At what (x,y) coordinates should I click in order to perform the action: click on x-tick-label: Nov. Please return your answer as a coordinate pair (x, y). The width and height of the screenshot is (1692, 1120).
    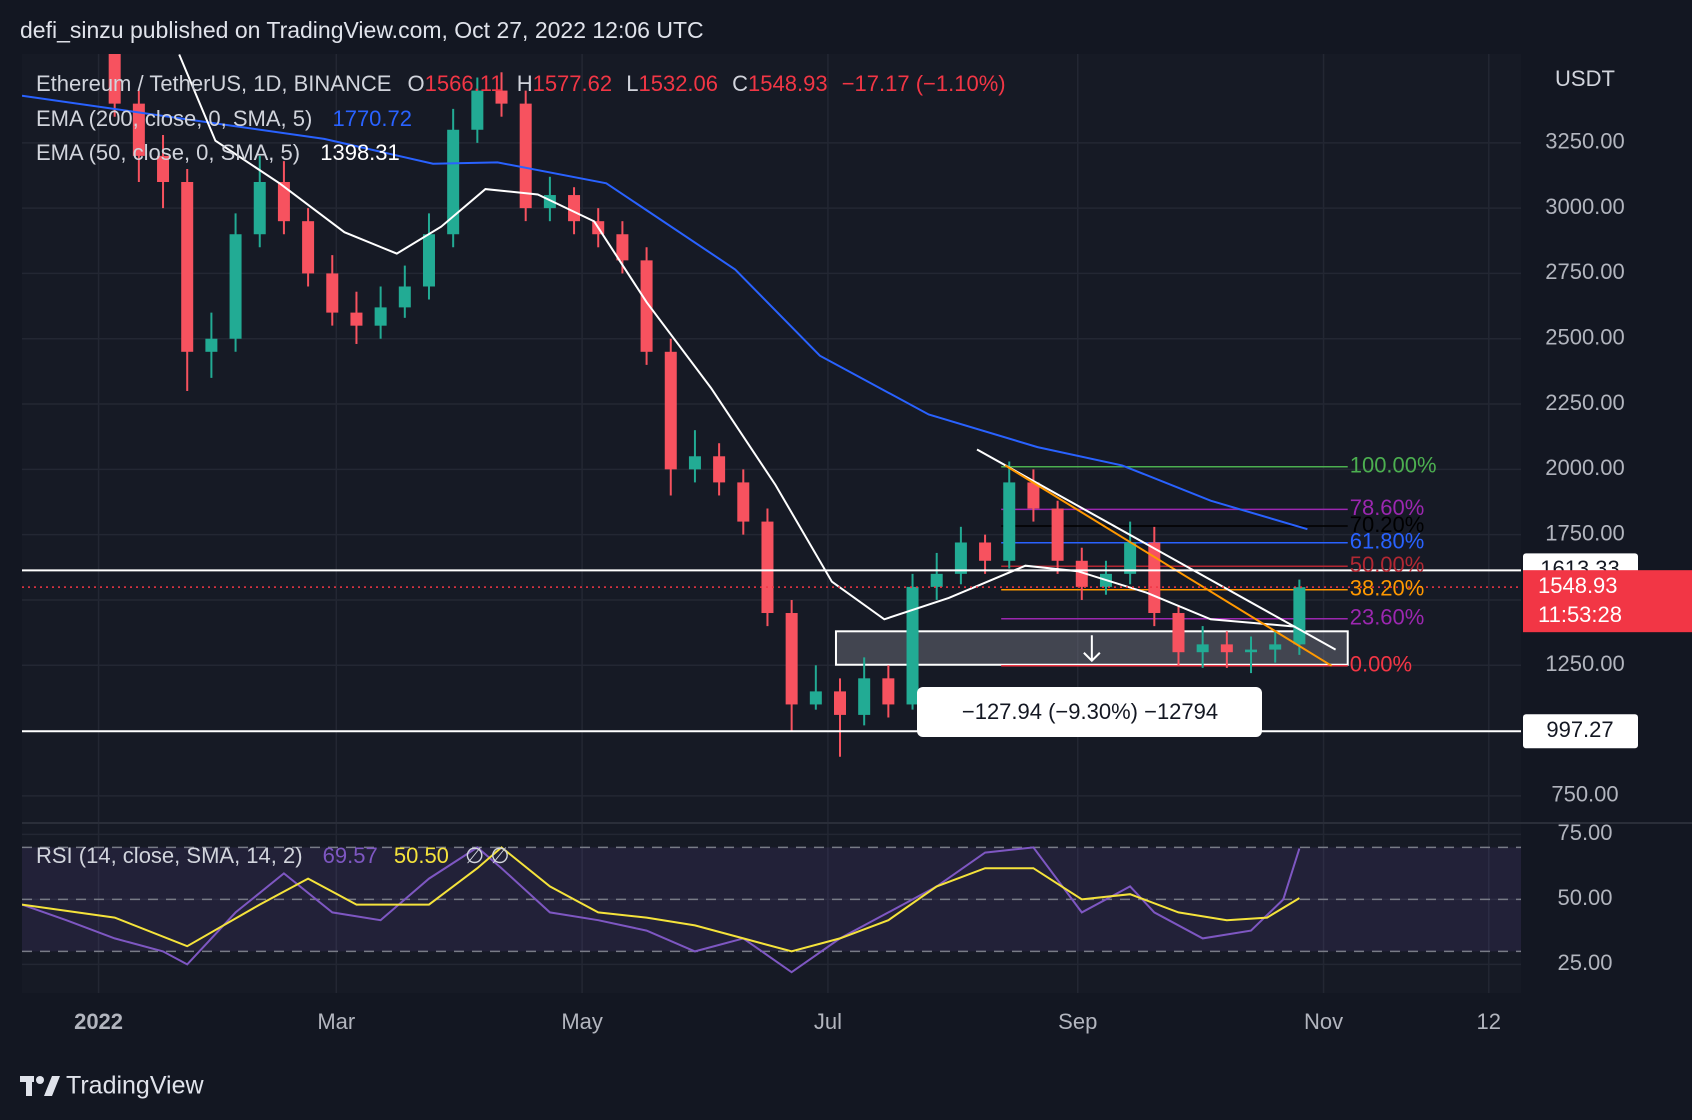
    Looking at the image, I should click on (1323, 1021).